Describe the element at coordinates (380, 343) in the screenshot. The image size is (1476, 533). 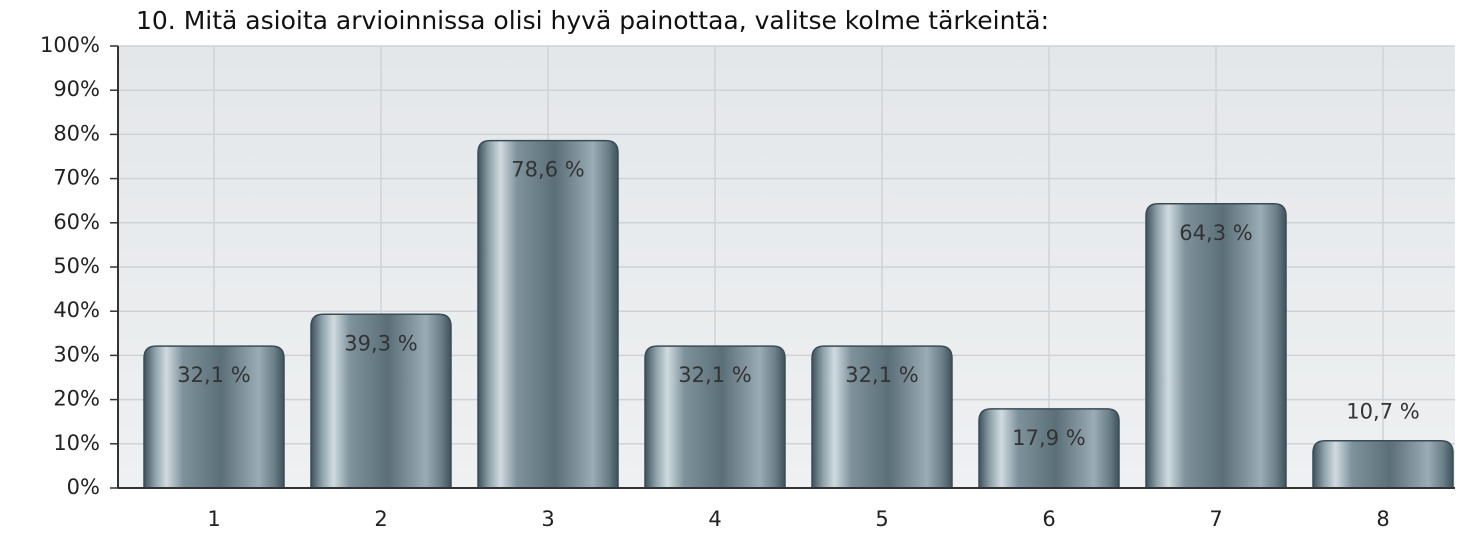
I see `value-label: 39,3 %` at that location.